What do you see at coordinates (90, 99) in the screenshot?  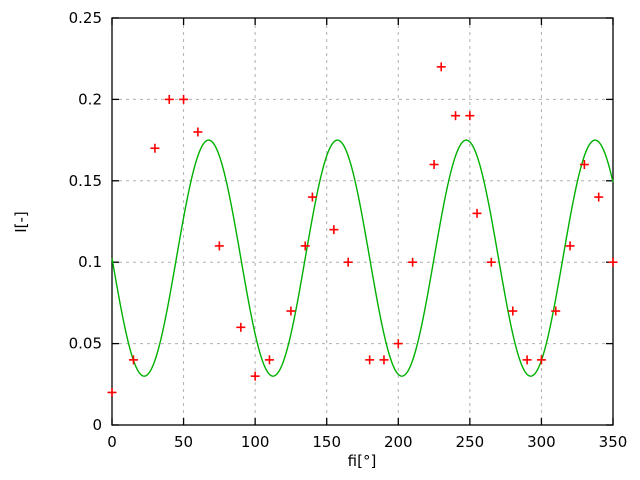 I see `y-tick-label: 0.2` at bounding box center [90, 99].